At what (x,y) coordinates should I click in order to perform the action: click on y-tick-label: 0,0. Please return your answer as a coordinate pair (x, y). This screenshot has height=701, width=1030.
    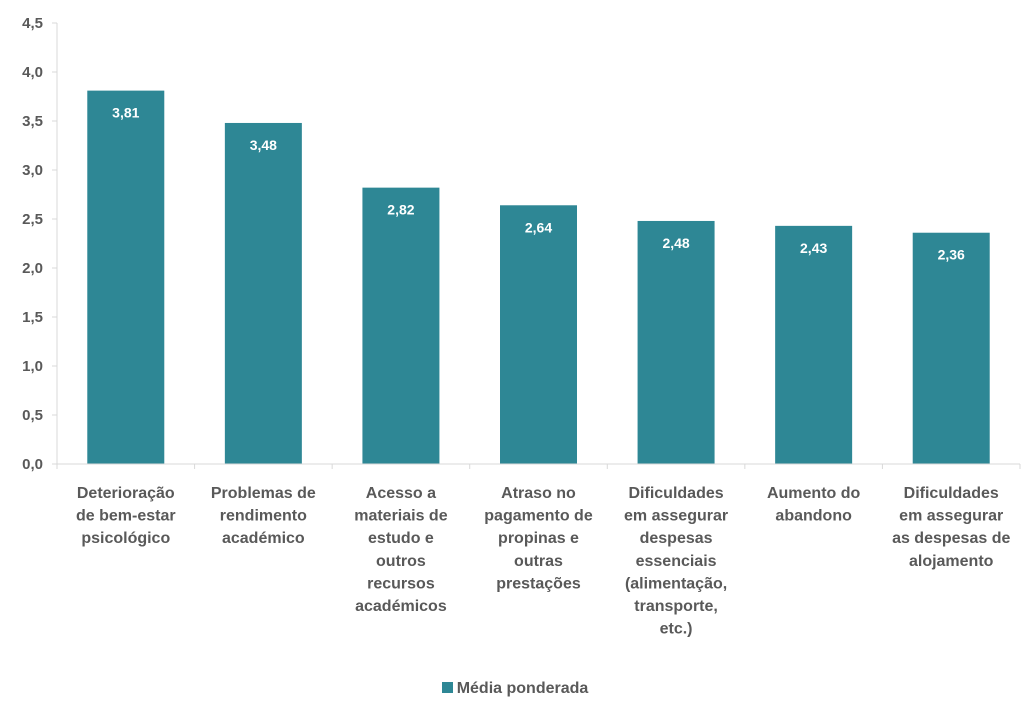
    Looking at the image, I should click on (32, 464).